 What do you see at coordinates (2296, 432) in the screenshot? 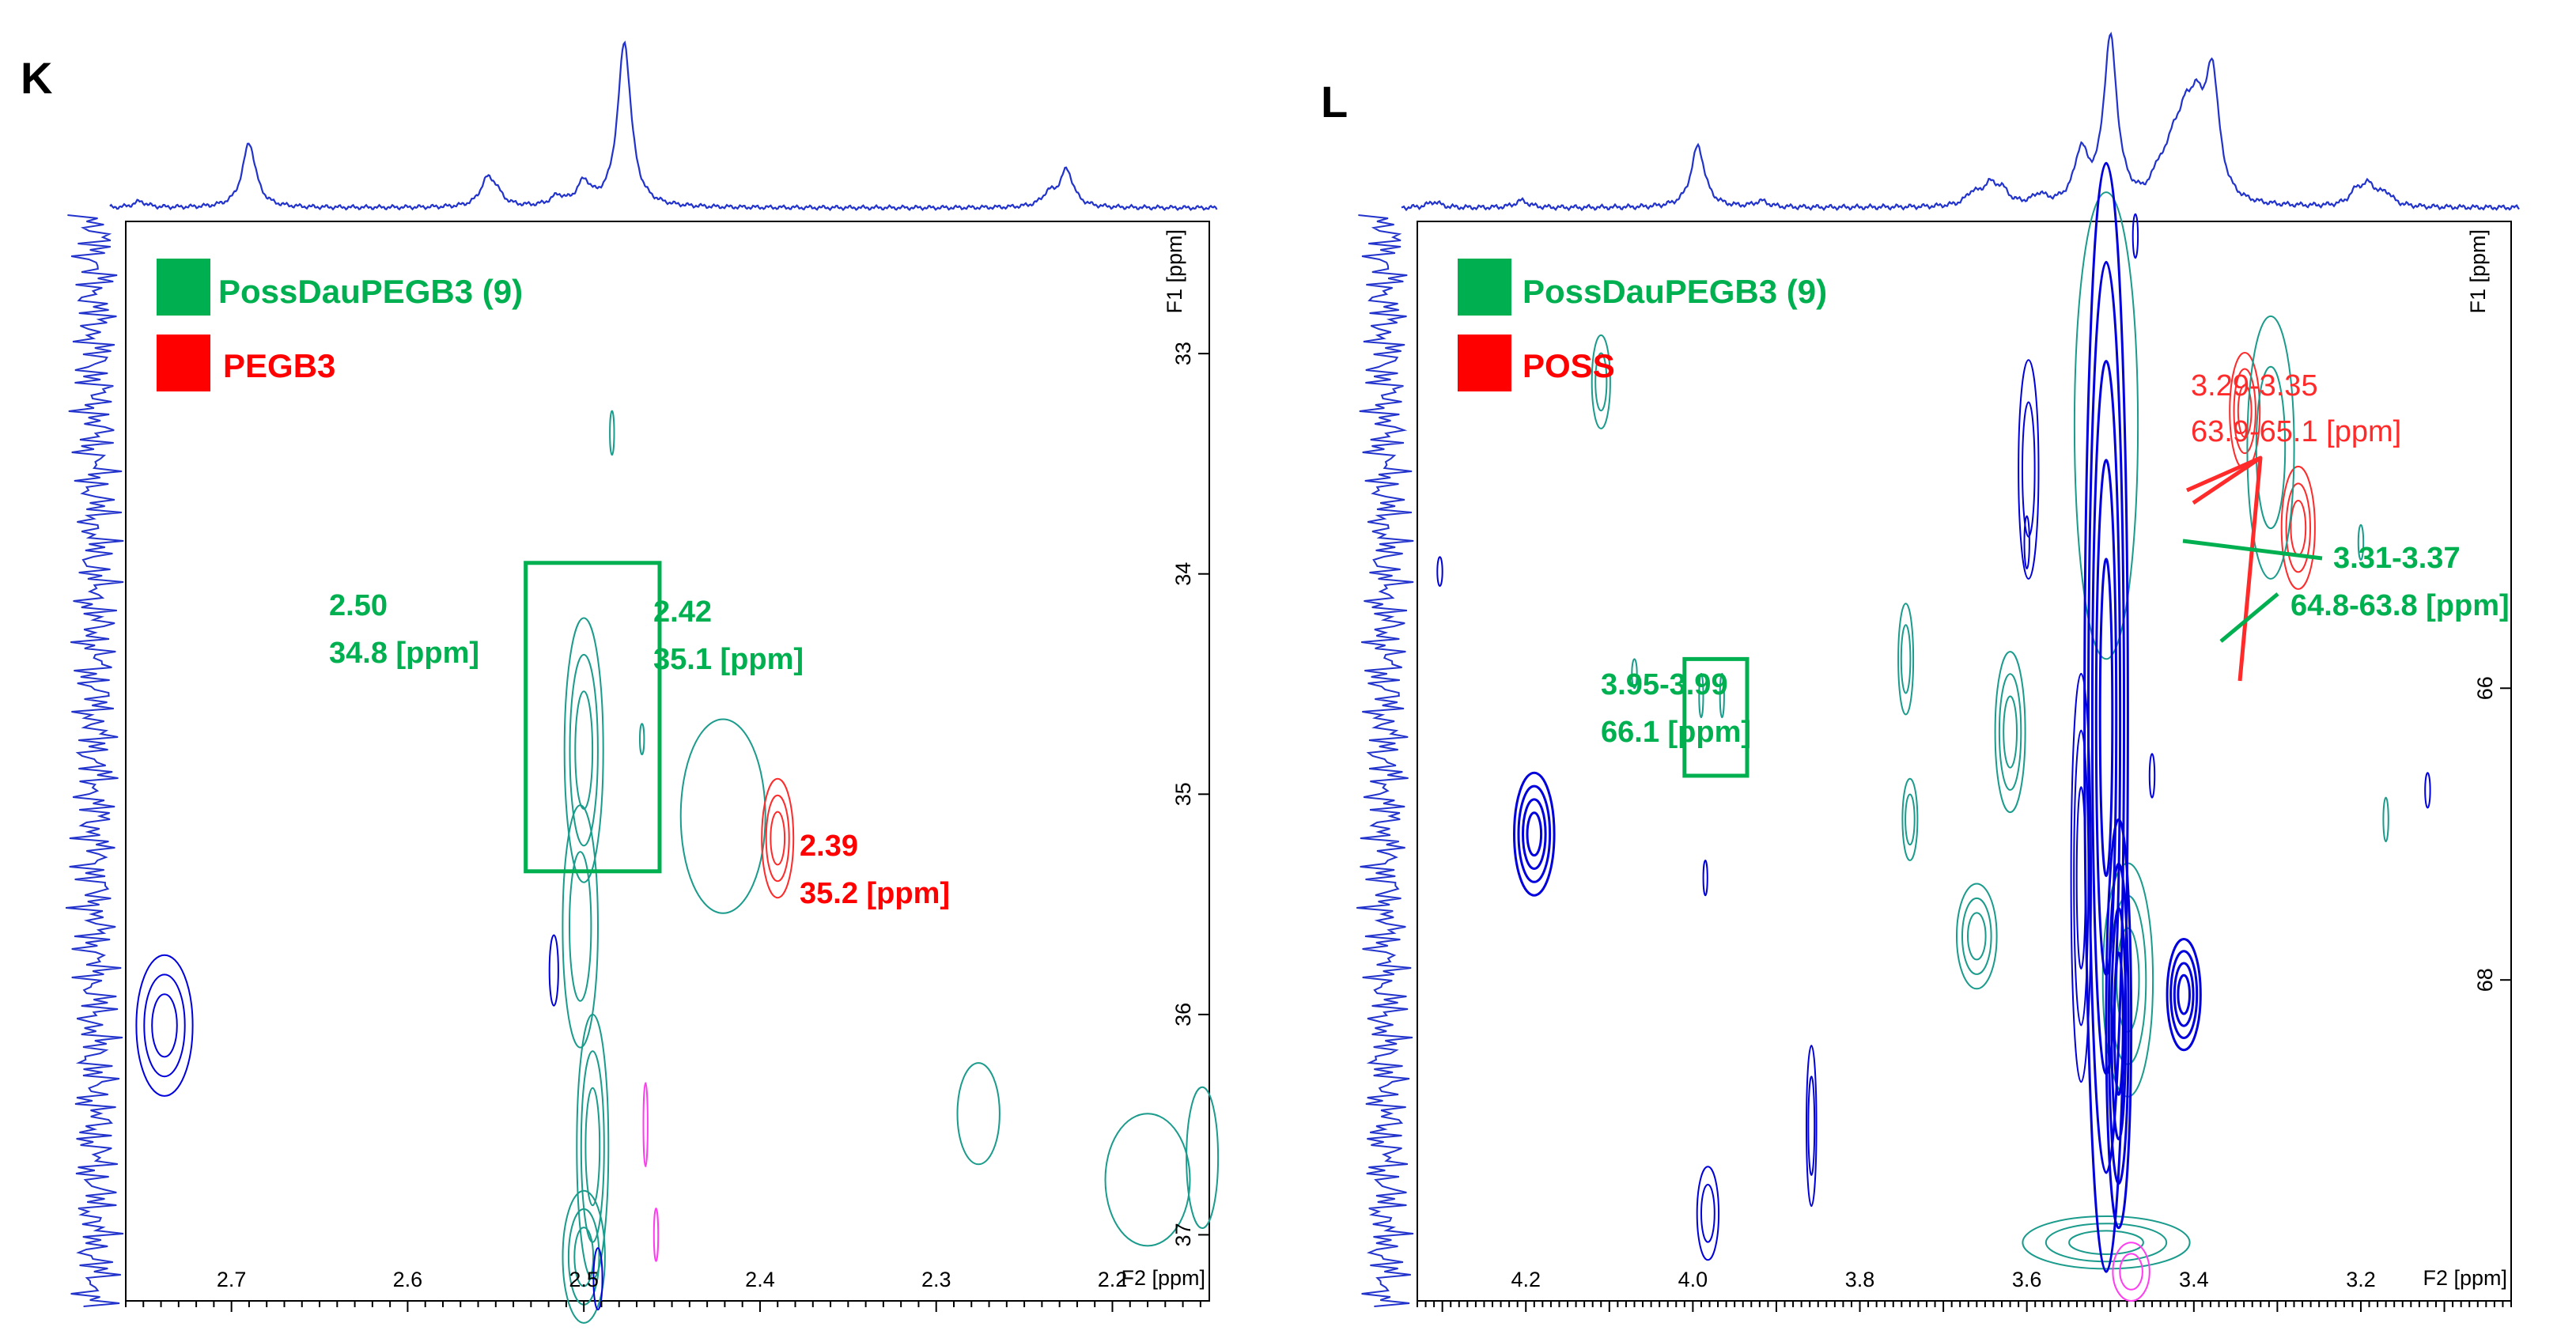
I see `l-annotation-poss-line2: 63.9-65.1 [ppm]` at bounding box center [2296, 432].